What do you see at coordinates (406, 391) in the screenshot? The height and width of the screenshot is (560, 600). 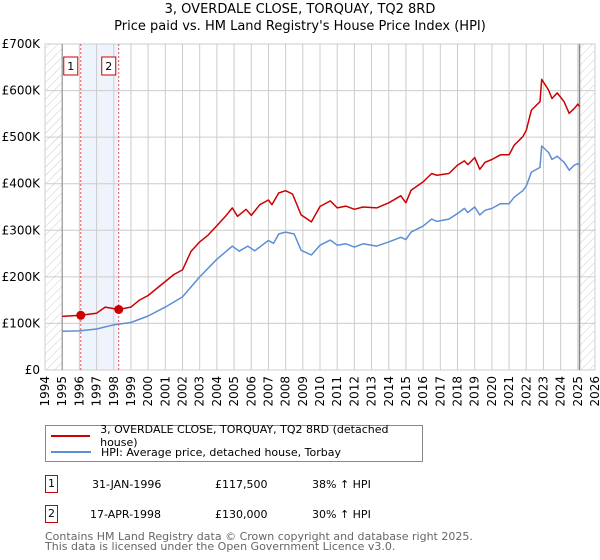 I see `x-tick-label: 2015` at bounding box center [406, 391].